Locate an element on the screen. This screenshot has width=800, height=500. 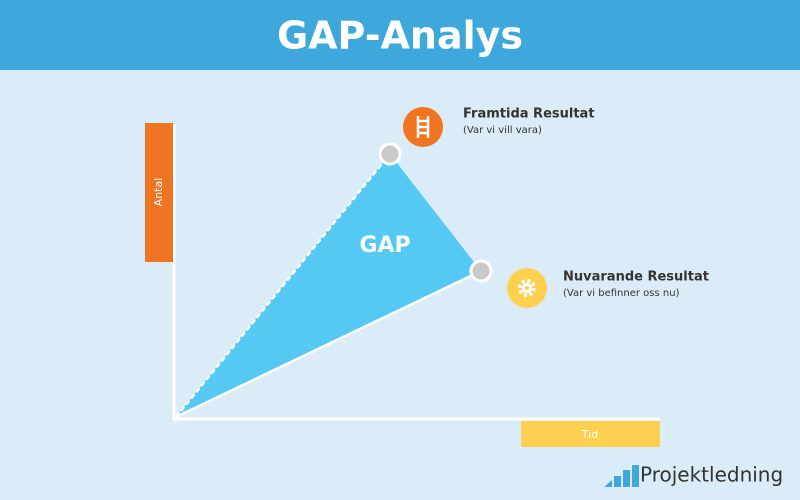
ladder-icon is located at coordinates (423, 127).